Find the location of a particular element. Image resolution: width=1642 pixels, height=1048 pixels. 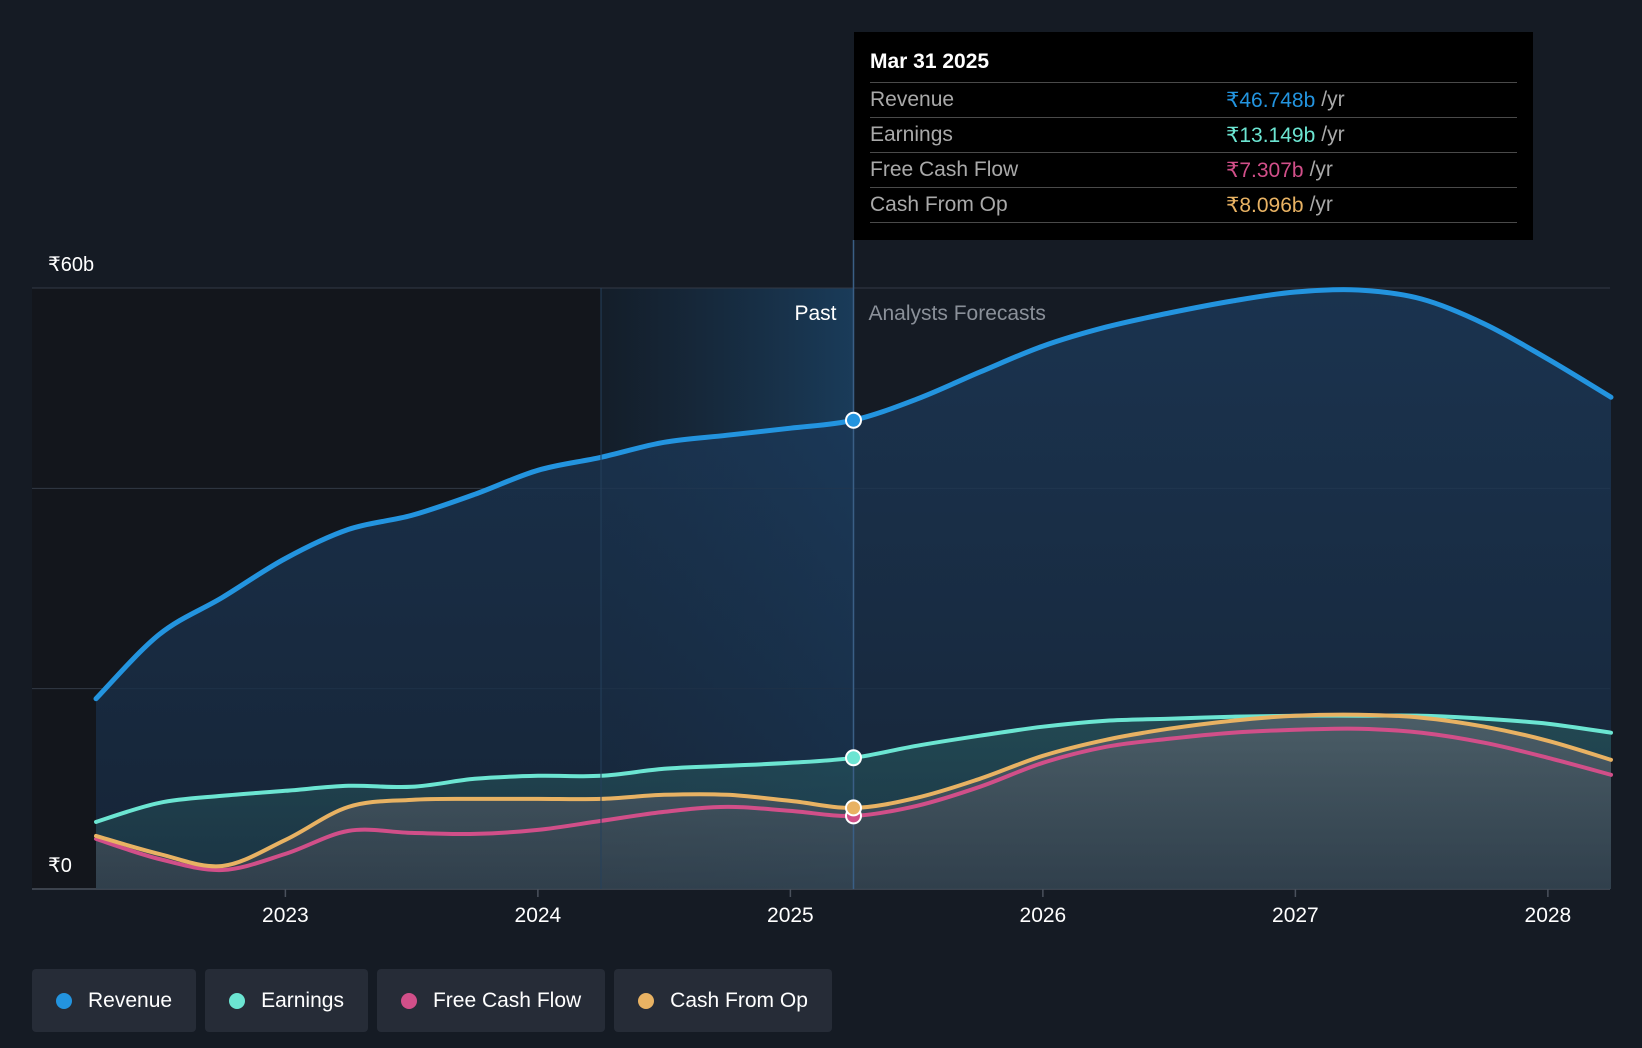

marker-cash-from-op is located at coordinates (853, 808).